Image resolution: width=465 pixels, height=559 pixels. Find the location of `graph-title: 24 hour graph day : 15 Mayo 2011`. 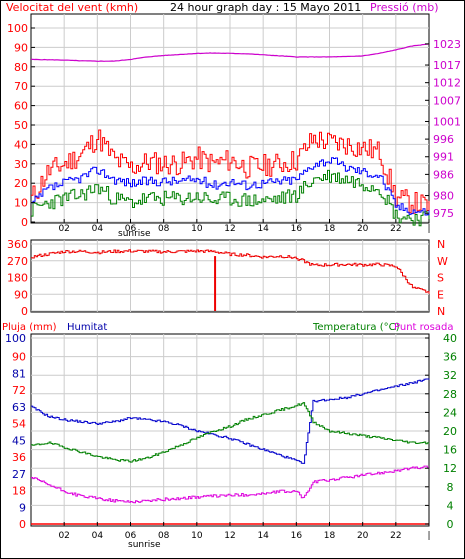

graph-title: 24 hour graph day : 15 Mayo 2011 is located at coordinates (265, 7).